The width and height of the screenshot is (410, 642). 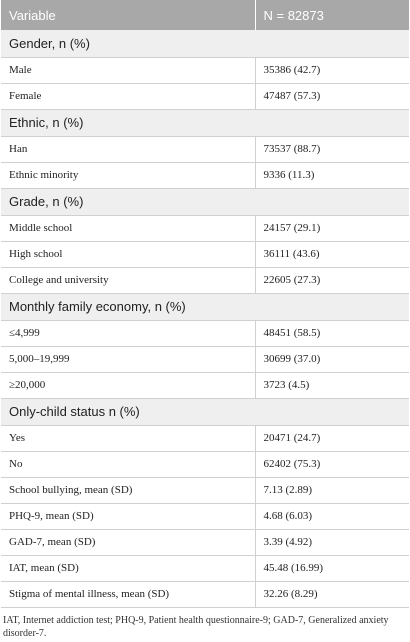 I want to click on cell: ≤4,999, so click(x=128, y=333).